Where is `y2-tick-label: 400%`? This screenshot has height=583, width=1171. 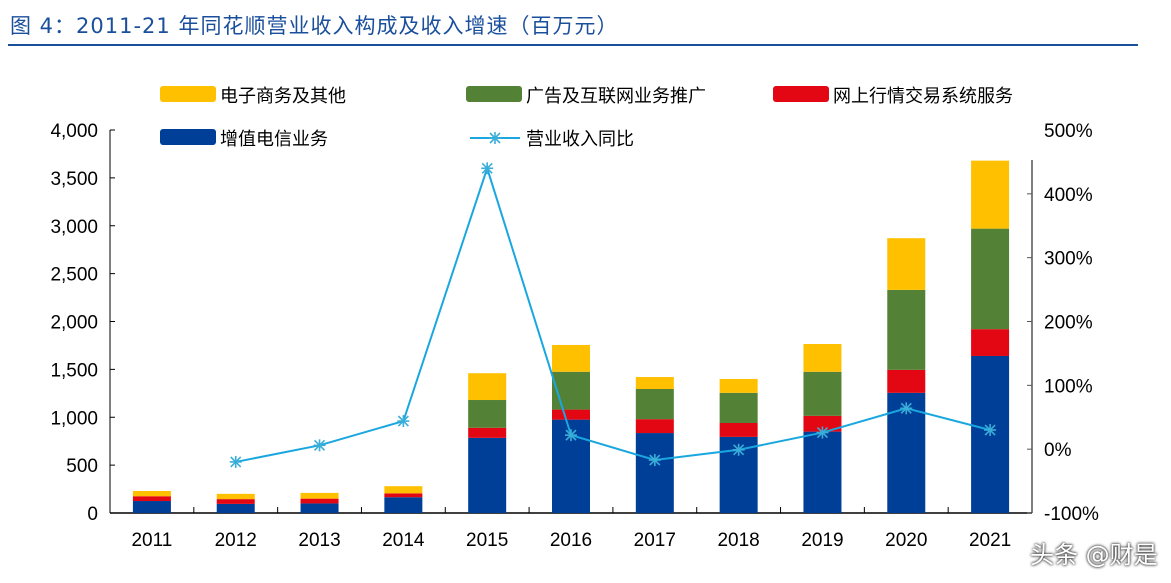
y2-tick-label: 400% is located at coordinates (1068, 195).